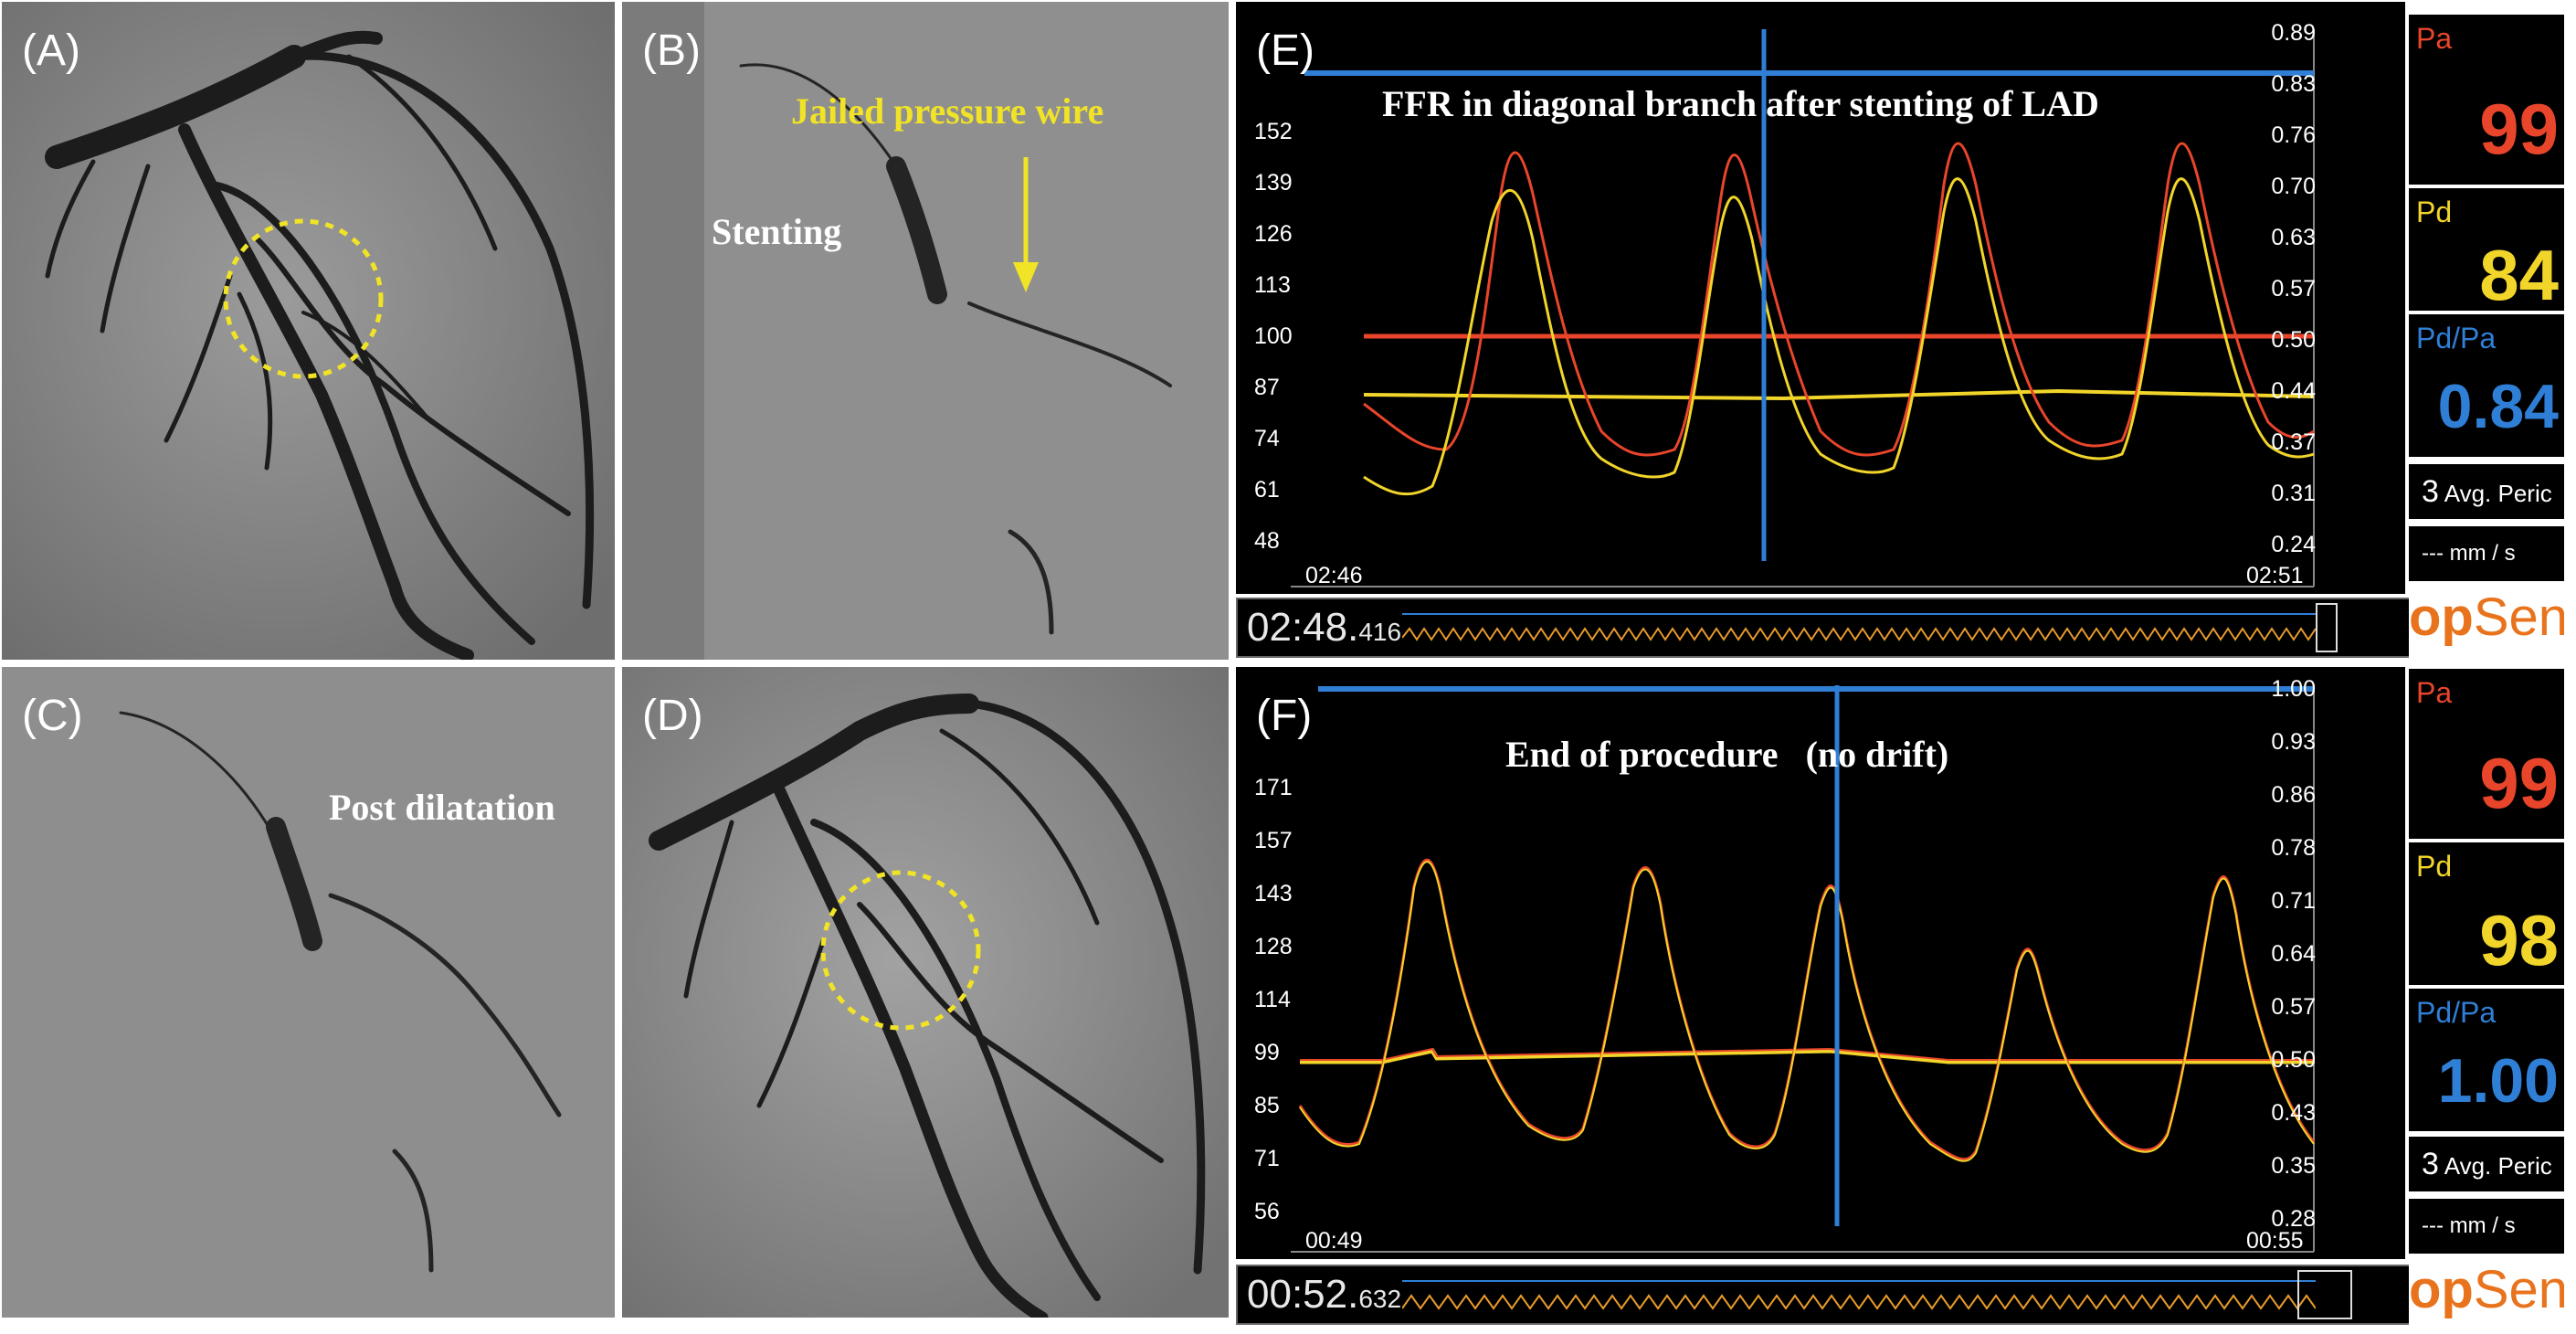  I want to click on ratio-label-f: Pd/Pa, so click(2457, 1013).